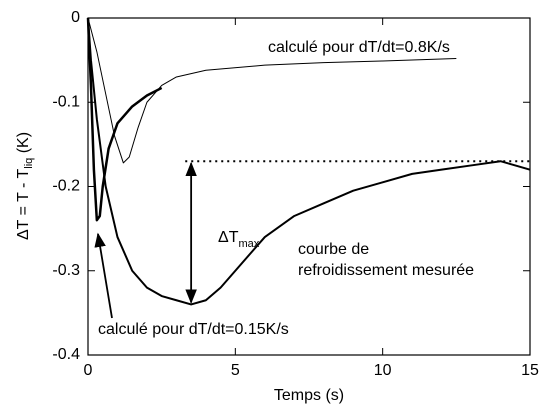 Image resolution: width=539 pixels, height=405 pixels. What do you see at coordinates (66, 101) in the screenshot?
I see `y-tick-label: -0.1` at bounding box center [66, 101].